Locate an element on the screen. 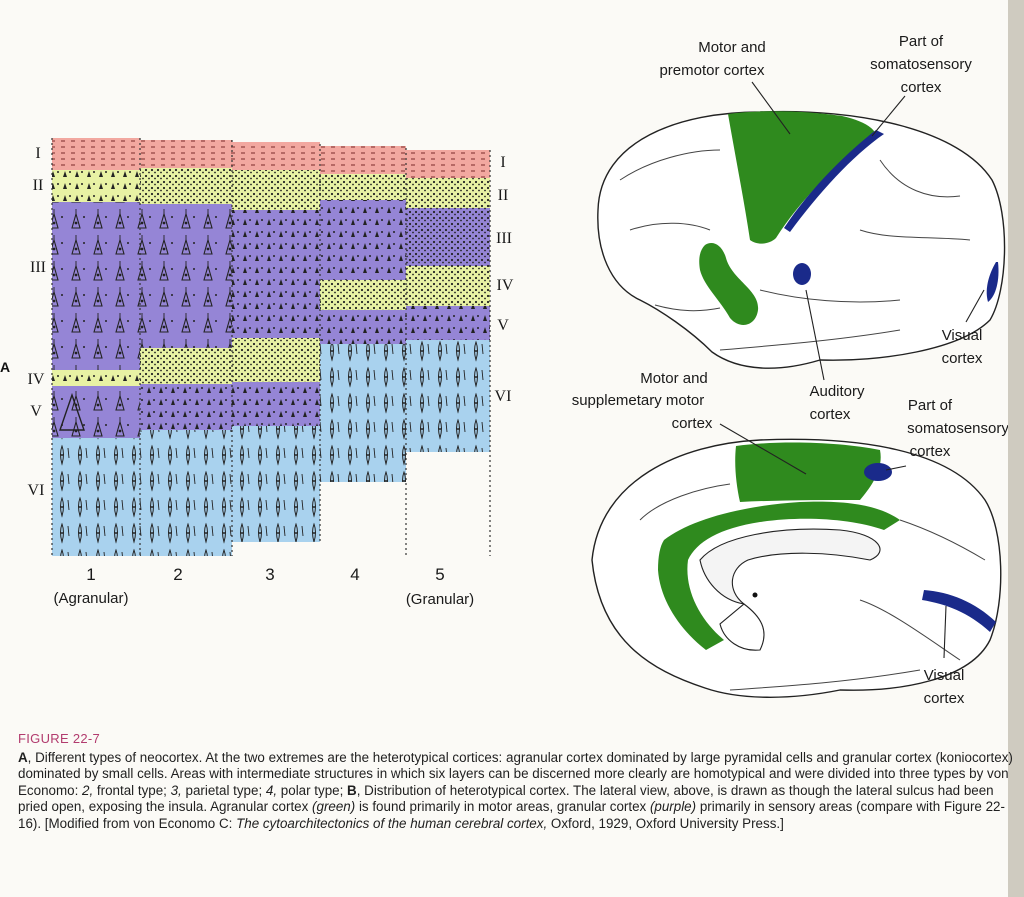  column-number: 2 is located at coordinates (177, 574).